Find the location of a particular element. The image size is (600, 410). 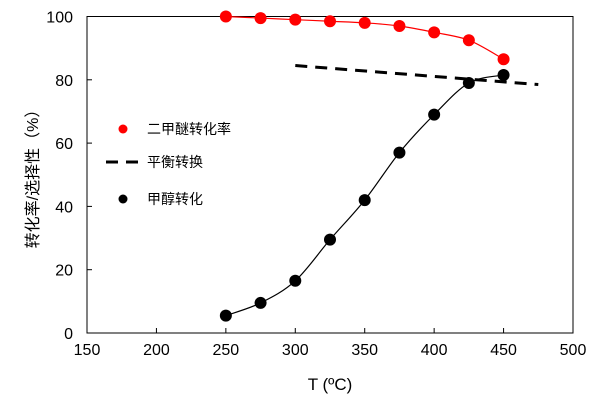

y-tick-label: 80 is located at coordinates (64, 81).